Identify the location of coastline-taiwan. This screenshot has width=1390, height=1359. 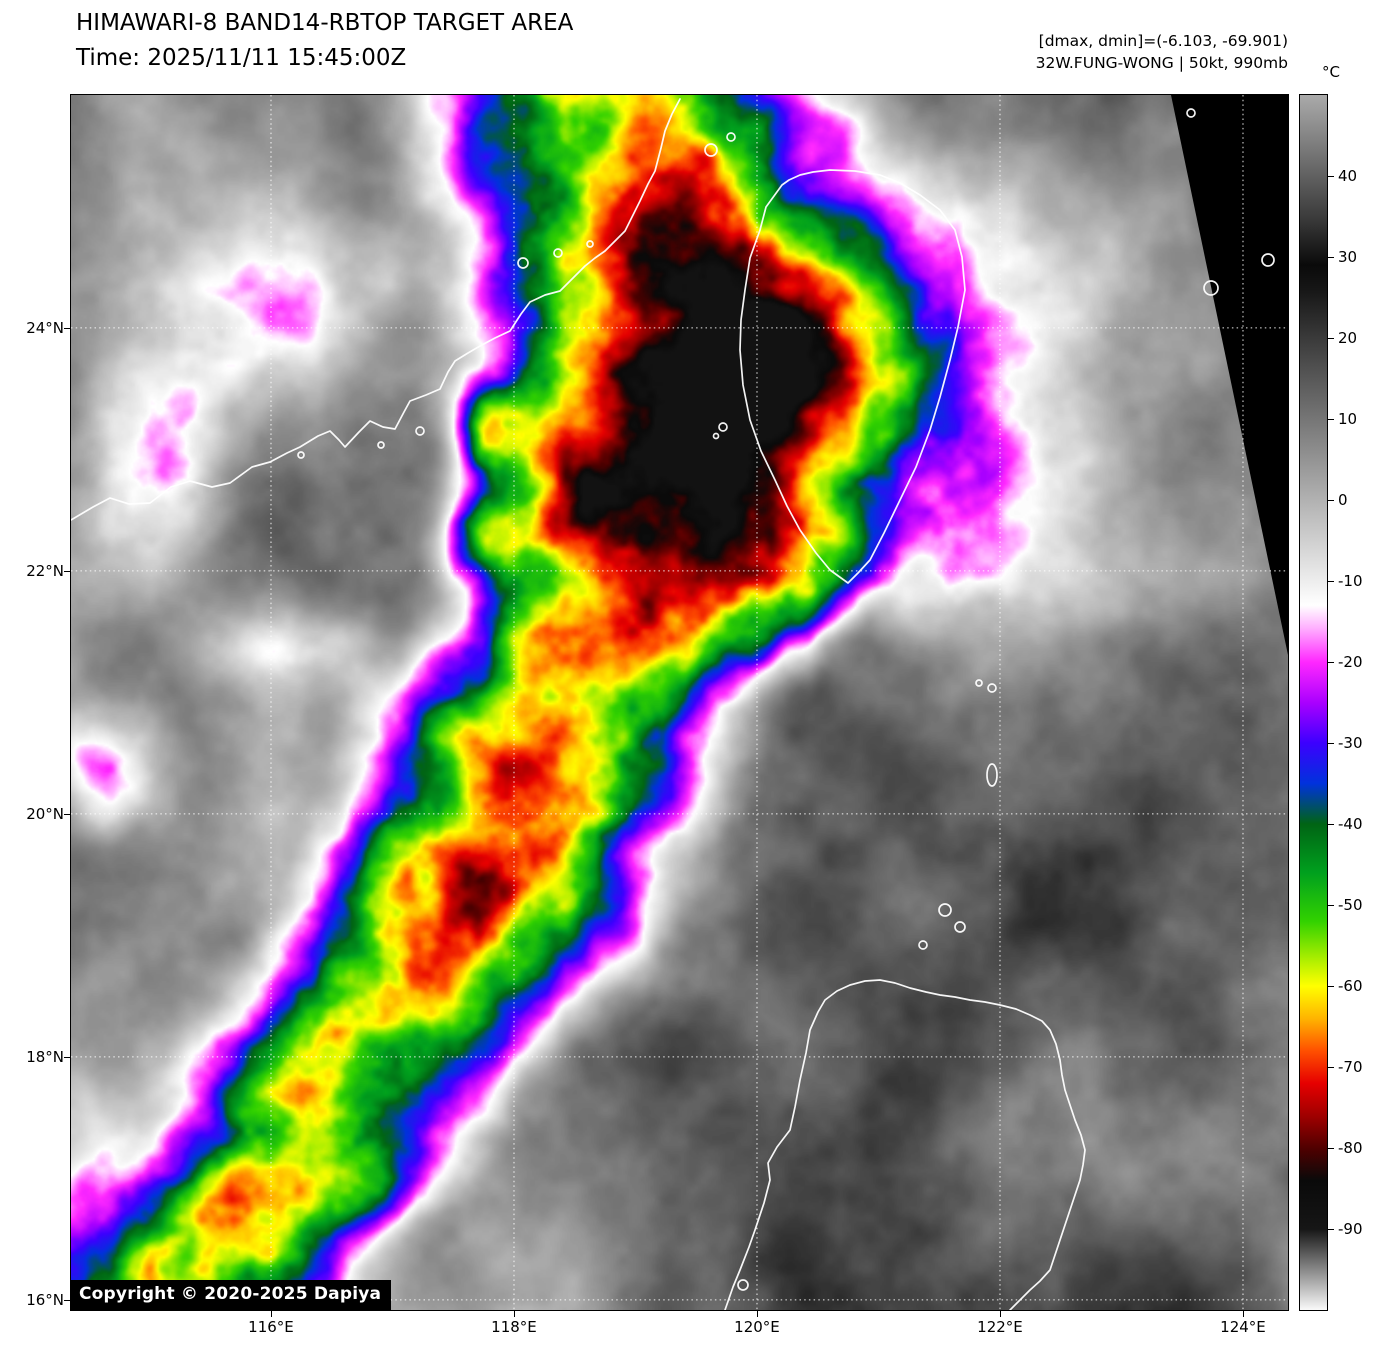
(852, 376).